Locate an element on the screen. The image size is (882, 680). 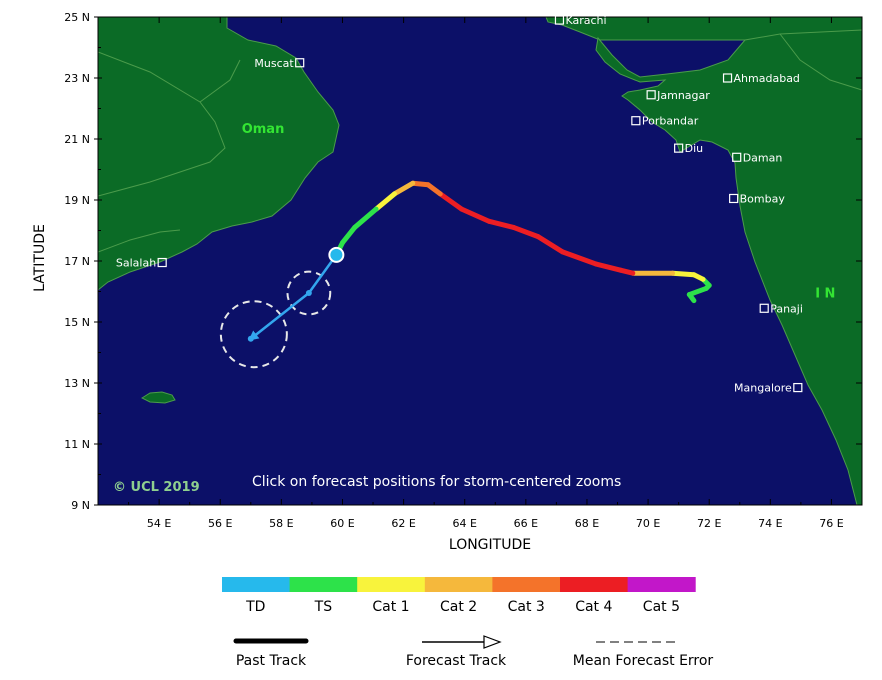
city-mangalore: Mangalore is located at coordinates (768, 388).